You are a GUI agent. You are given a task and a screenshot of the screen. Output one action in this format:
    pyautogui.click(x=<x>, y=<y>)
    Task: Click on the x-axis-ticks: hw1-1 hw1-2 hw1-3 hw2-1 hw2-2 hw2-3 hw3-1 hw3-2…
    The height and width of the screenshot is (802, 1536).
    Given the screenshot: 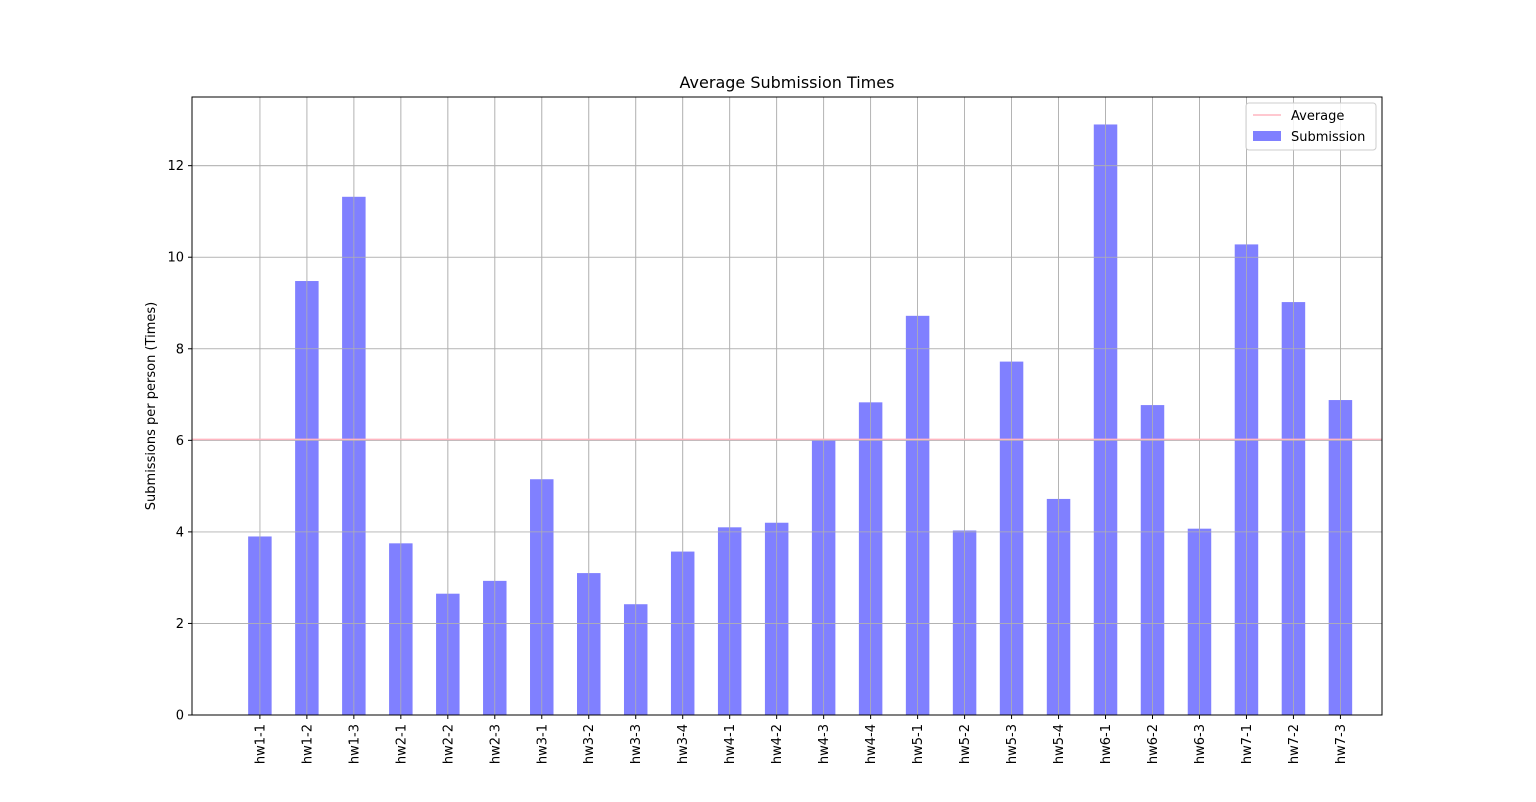 What is the action you would take?
    pyautogui.click(x=801, y=739)
    